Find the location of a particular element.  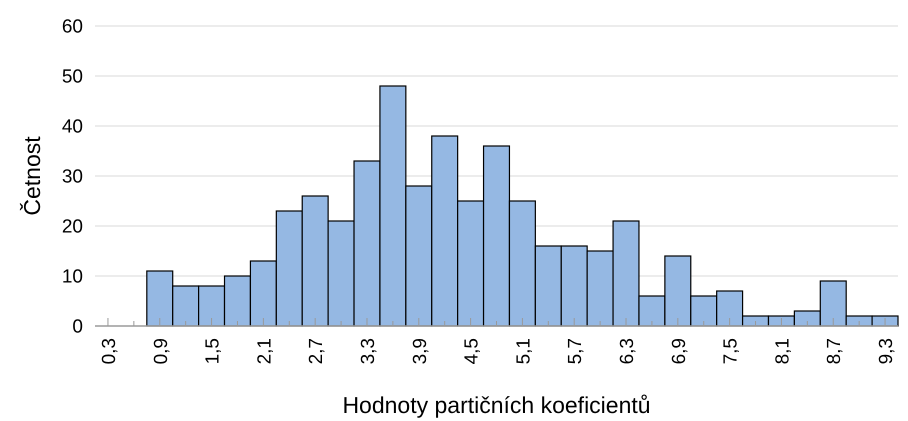

x-tick-label: 3,3 is located at coordinates (368, 351).